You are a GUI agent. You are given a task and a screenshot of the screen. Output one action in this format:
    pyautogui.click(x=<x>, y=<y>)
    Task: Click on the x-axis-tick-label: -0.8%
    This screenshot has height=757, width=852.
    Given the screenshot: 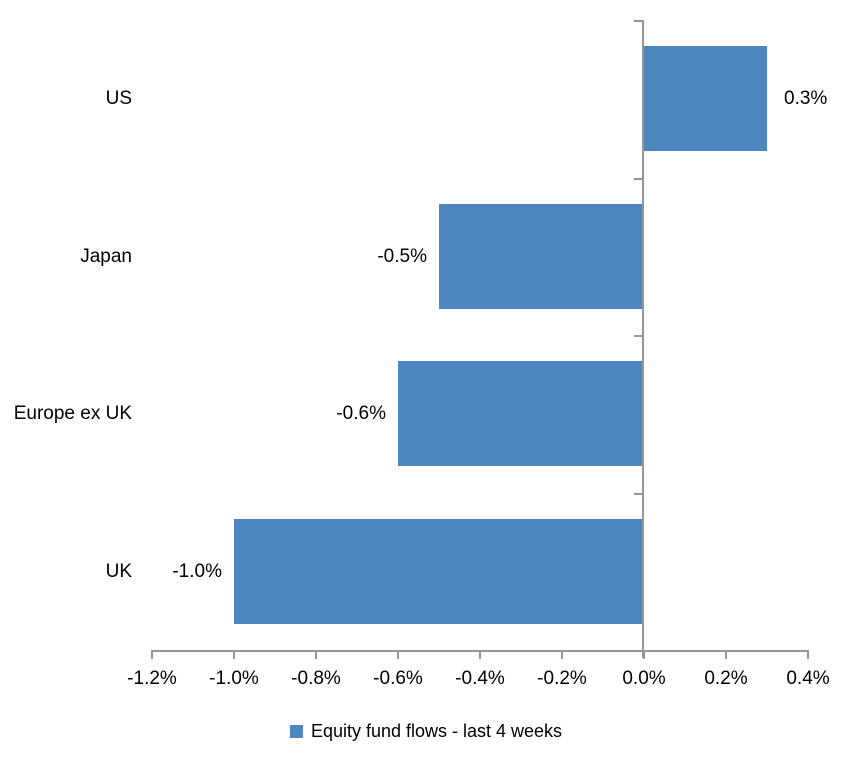 What is the action you would take?
    pyautogui.click(x=316, y=678)
    